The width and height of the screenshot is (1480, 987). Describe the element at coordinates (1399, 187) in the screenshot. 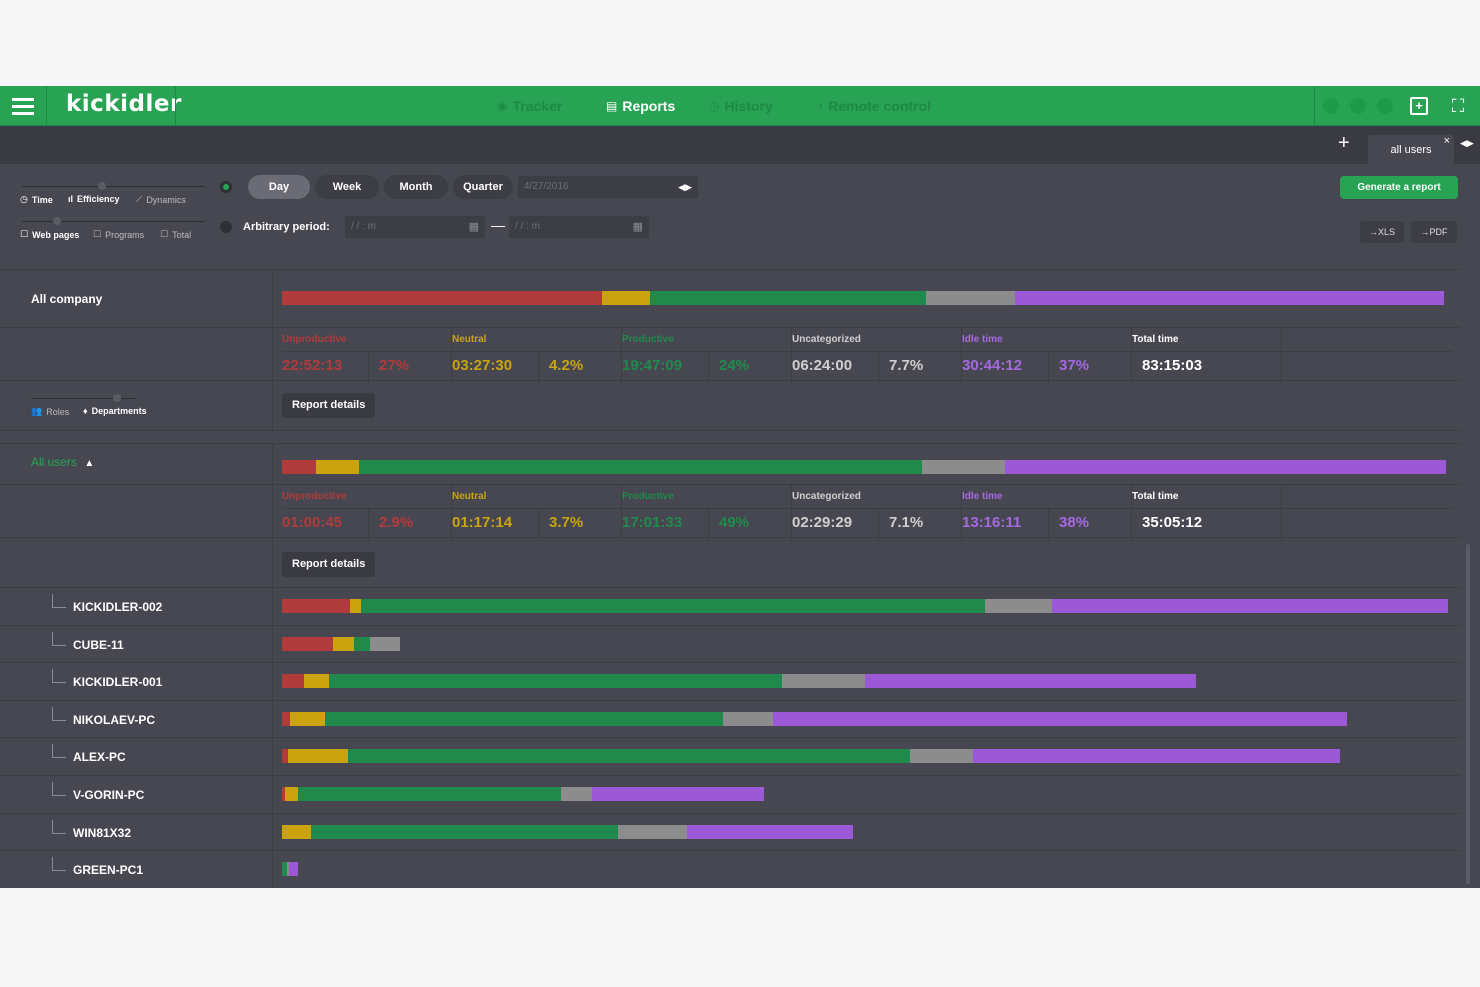

I see `generate-report-button: Generate a report` at that location.